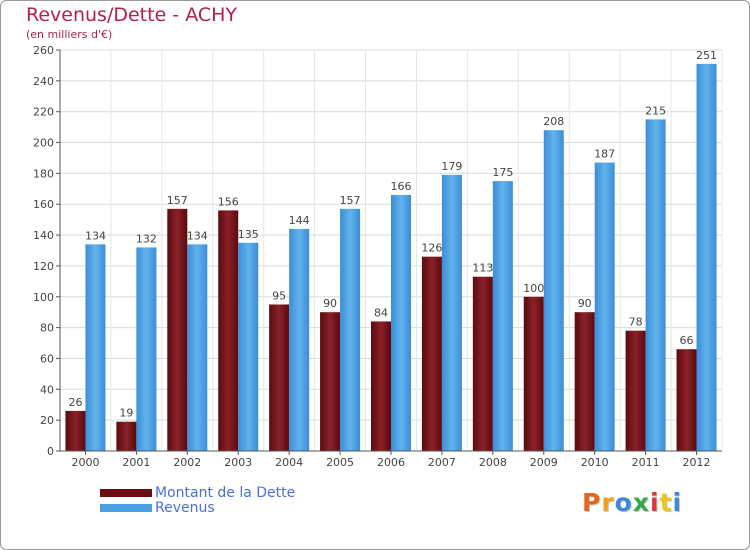 The height and width of the screenshot is (550, 750). Describe the element at coordinates (225, 493) in the screenshot. I see `legend-label-debt: Montant de la Dette` at that location.